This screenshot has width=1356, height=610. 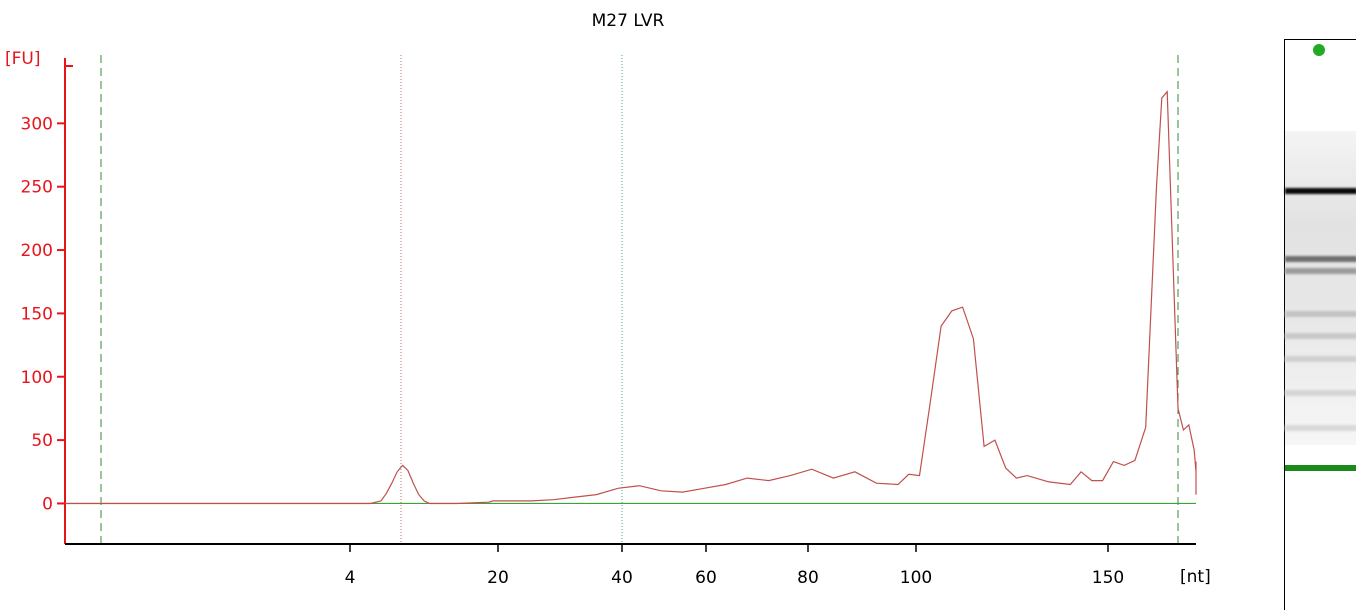 What do you see at coordinates (706, 578) in the screenshot?
I see `x-tick-label: 60` at bounding box center [706, 578].